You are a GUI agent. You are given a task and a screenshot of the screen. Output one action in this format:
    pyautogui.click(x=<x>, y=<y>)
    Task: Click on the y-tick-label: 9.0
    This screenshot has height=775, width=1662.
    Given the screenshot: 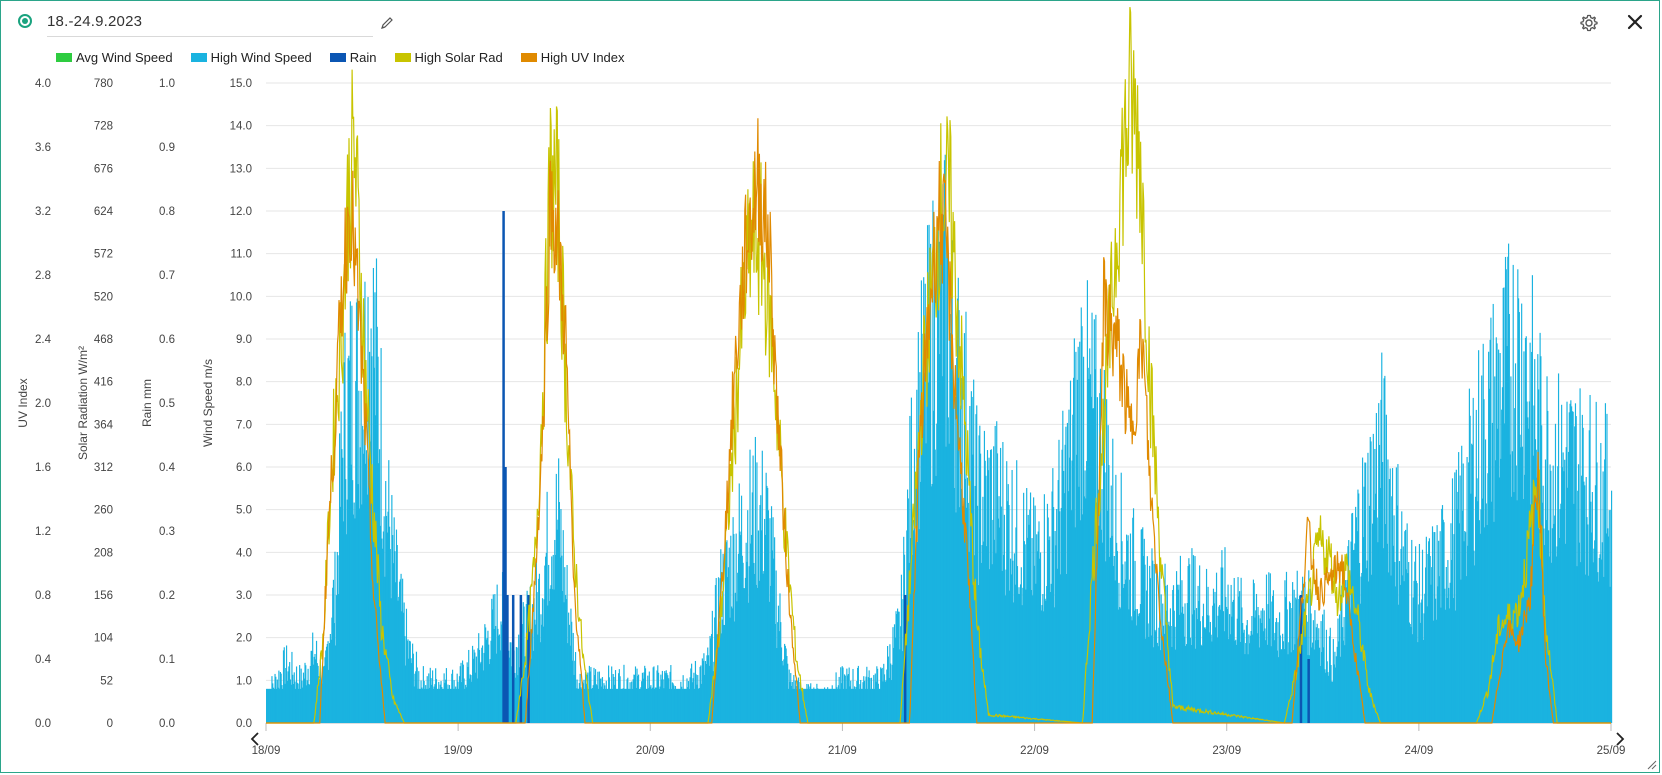 What is the action you would take?
    pyautogui.click(x=244, y=340)
    